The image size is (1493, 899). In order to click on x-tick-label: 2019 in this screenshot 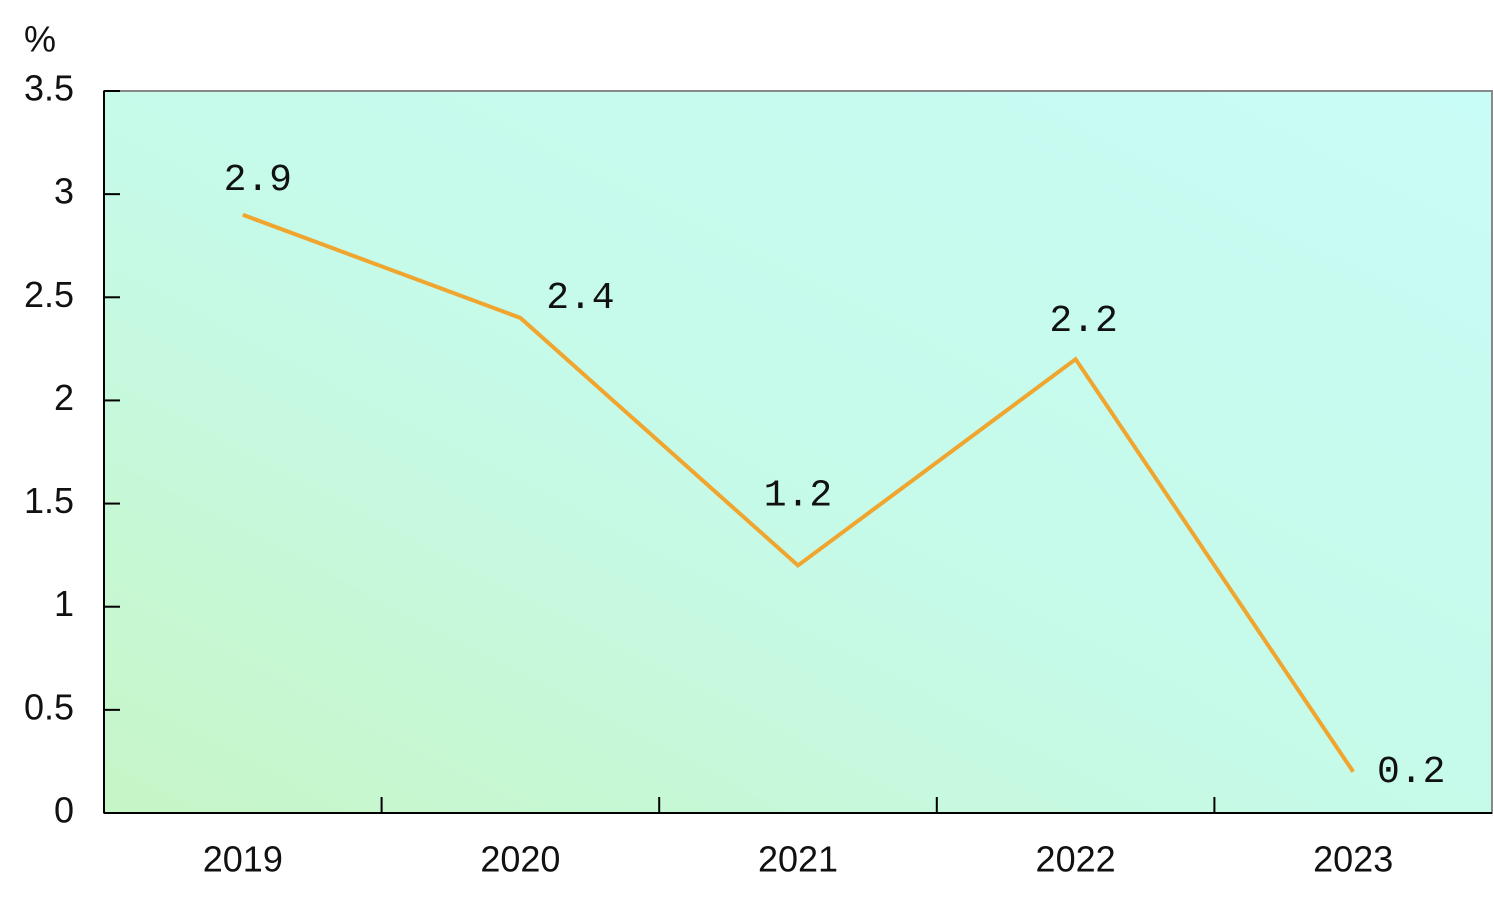, I will do `click(243, 859)`.